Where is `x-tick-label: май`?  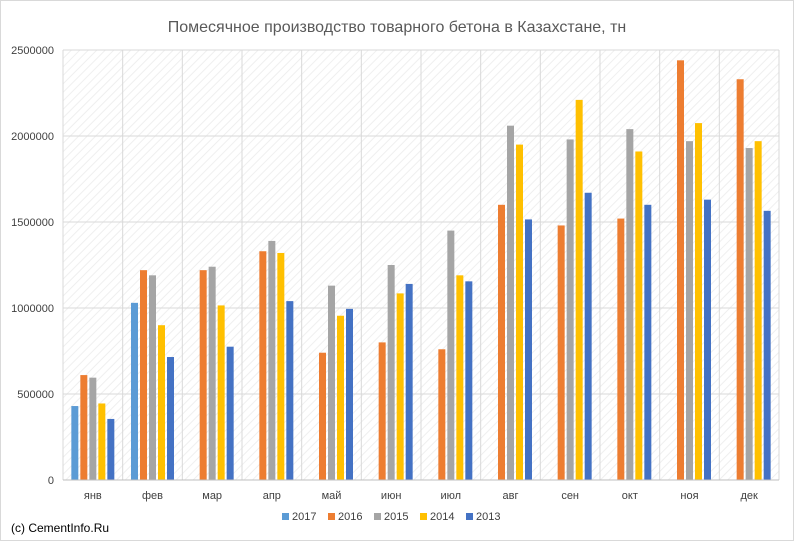
x-tick-label: май is located at coordinates (332, 496).